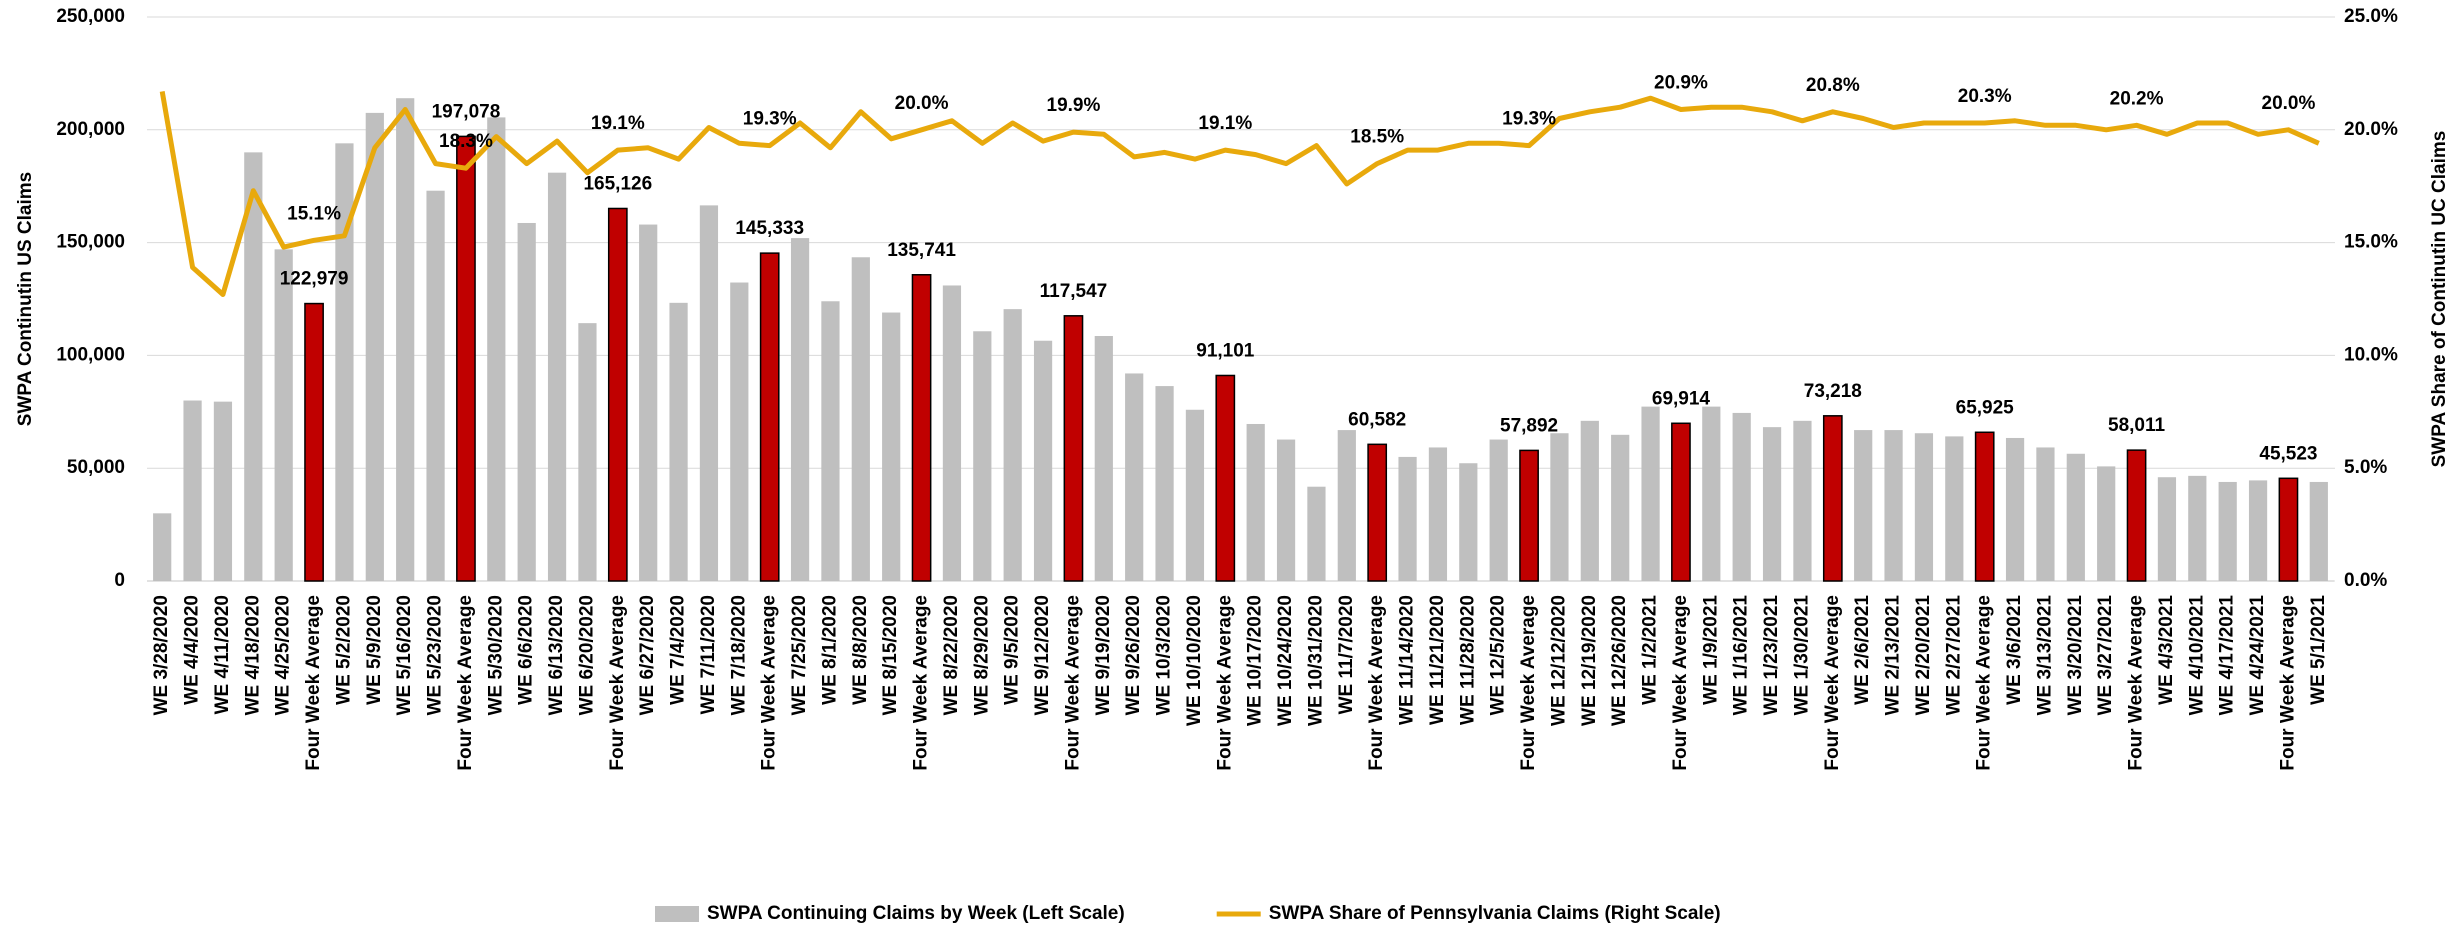 The width and height of the screenshot is (2463, 928). What do you see at coordinates (2365, 467) in the screenshot?
I see `y2-tick-label: 5.0%` at bounding box center [2365, 467].